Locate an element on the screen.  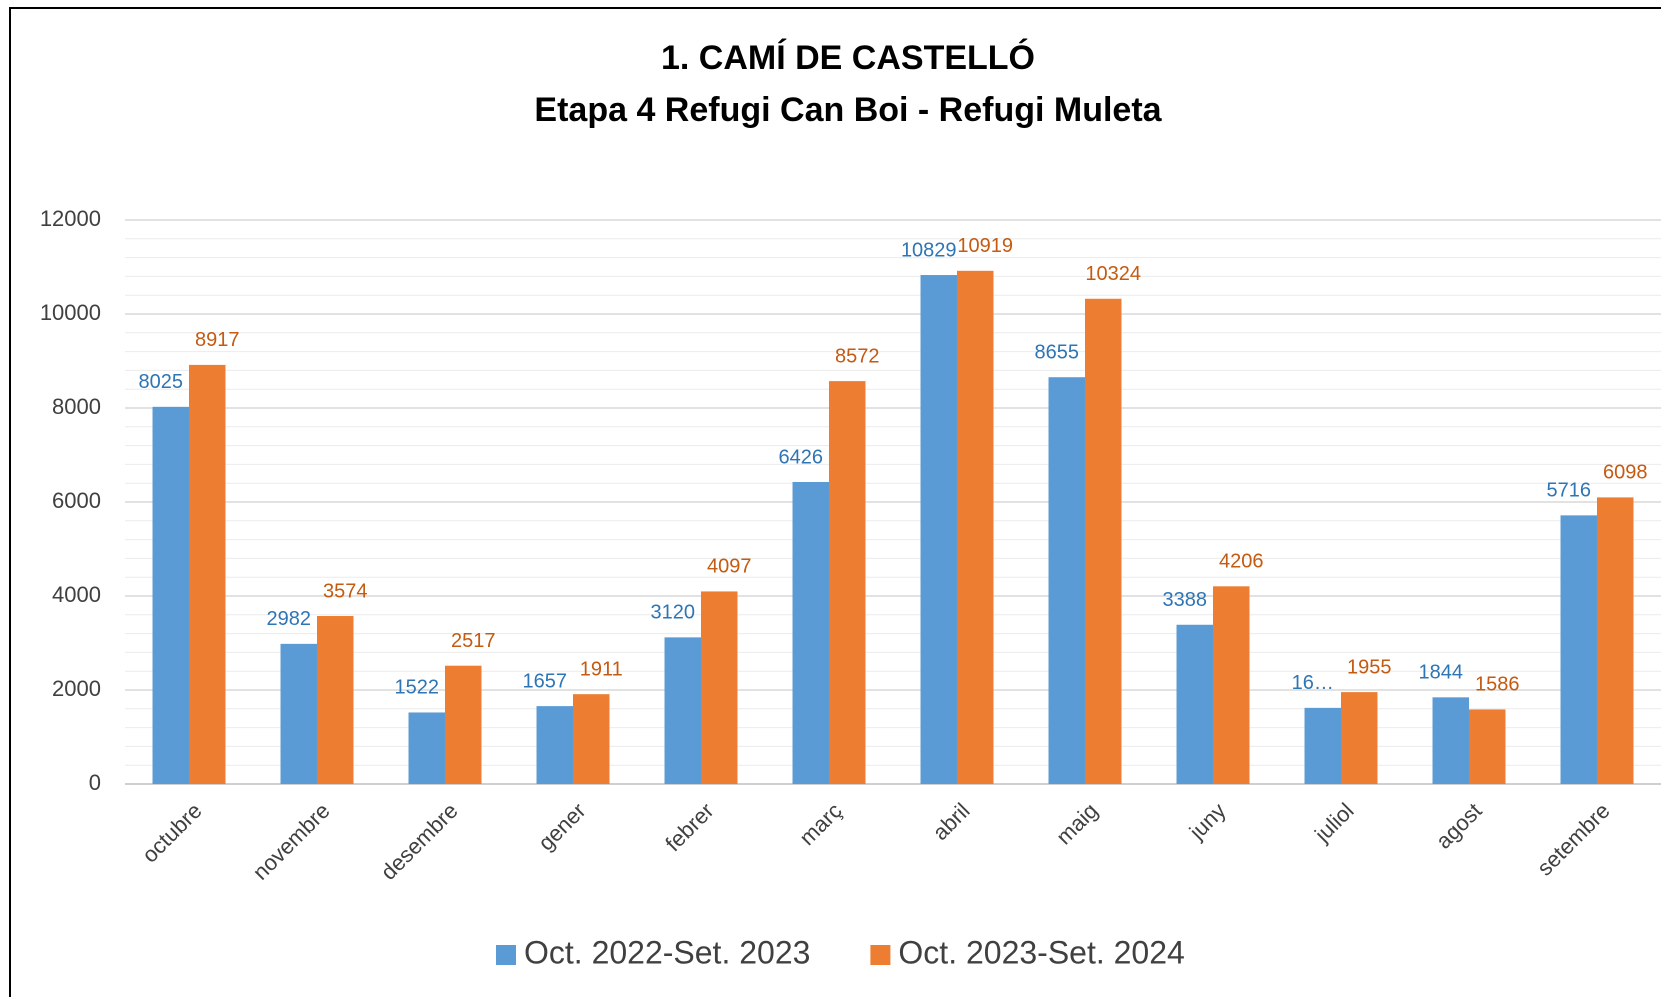
data-label: 1844 is located at coordinates (1441, 673).